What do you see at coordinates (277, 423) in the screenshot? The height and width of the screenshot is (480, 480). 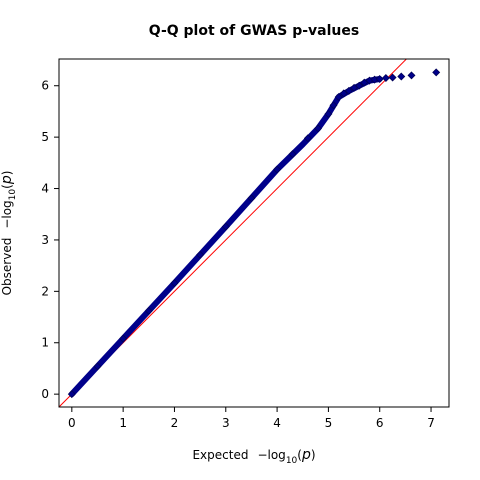 I see `x-tick-label: 4` at bounding box center [277, 423].